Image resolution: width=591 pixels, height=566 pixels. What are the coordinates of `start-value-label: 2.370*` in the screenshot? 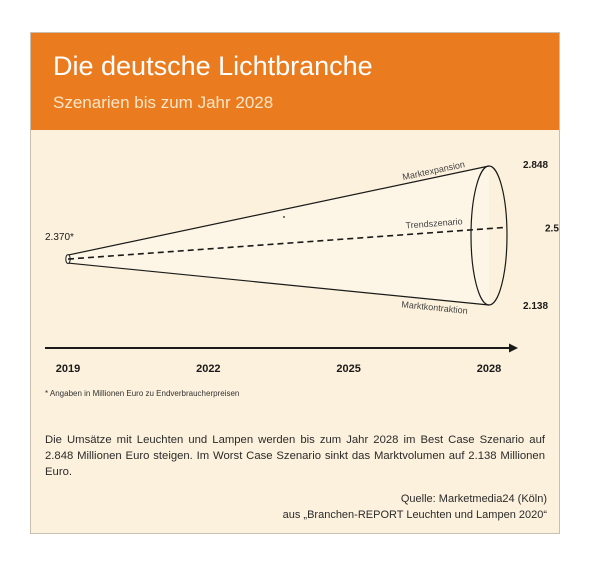 It's located at (59, 237).